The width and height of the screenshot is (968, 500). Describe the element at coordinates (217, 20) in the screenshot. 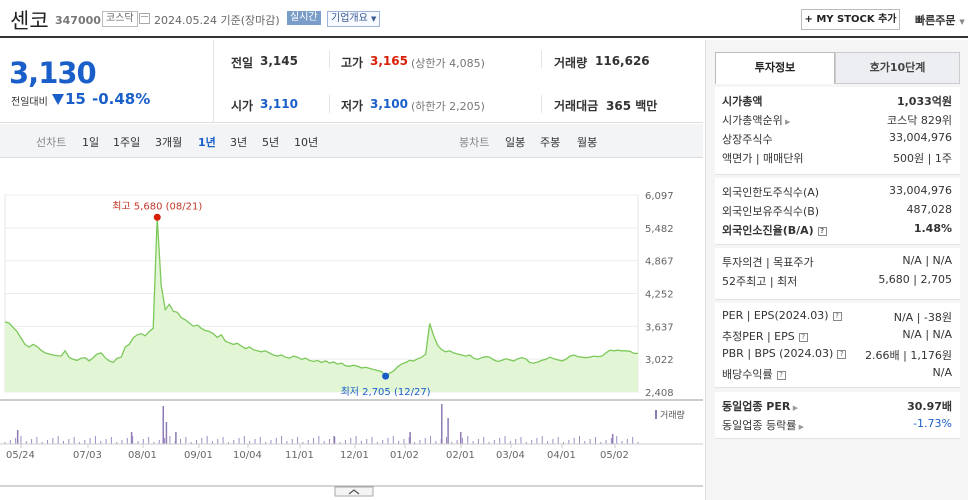

I see `quote-date: 2024.05.24 기준(장마감)` at that location.